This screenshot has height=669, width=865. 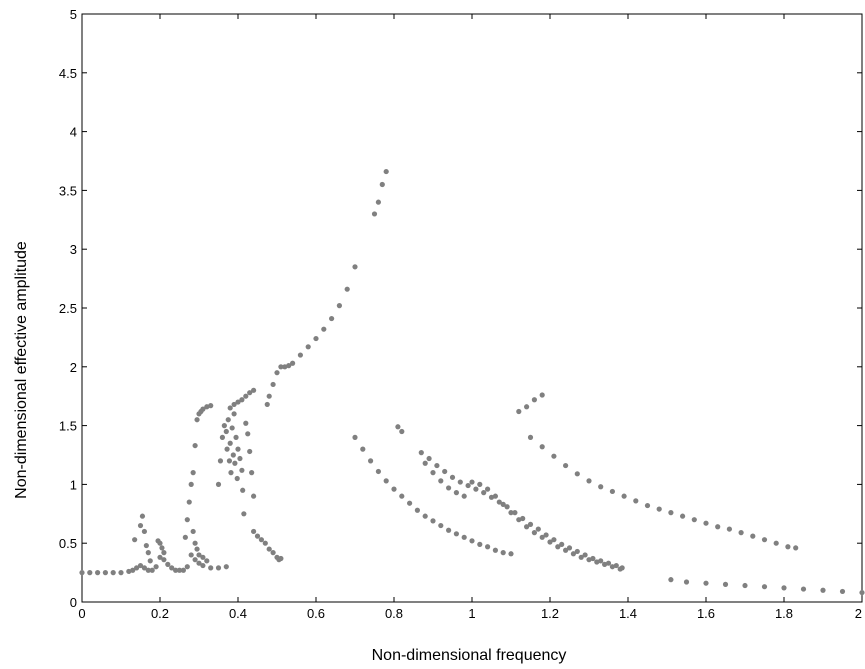 What do you see at coordinates (784, 613) in the screenshot?
I see `x-tick-label: 1.8` at bounding box center [784, 613].